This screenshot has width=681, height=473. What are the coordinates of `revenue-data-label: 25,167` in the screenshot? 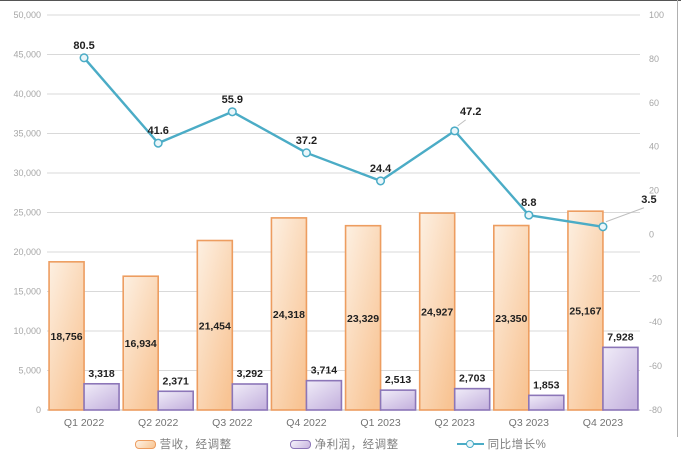 It's located at (585, 312).